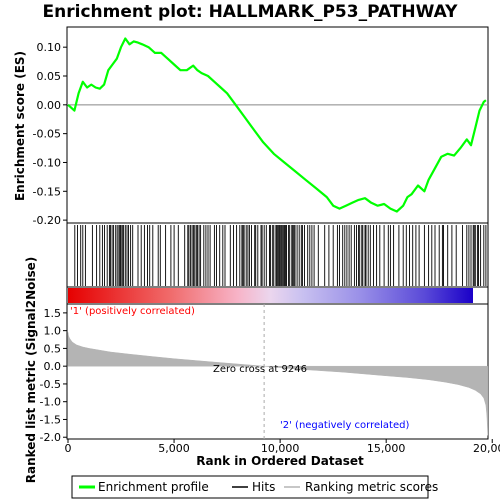 The width and height of the screenshot is (500, 500). I want to click on metric-x-ticks: 0 5,000 10,000 15,000 20,000, so click(282, 447).